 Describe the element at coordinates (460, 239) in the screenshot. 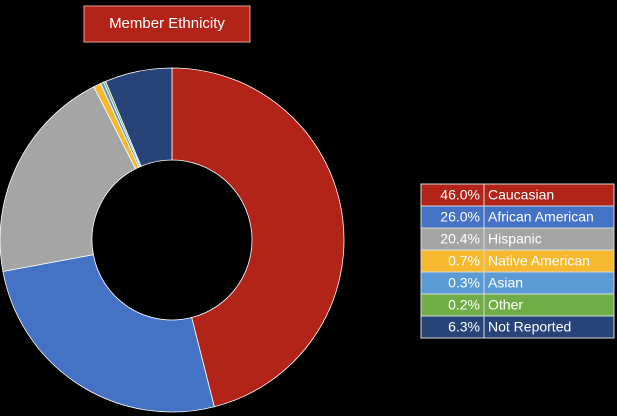

I see `legend-value: 20.4%` at that location.